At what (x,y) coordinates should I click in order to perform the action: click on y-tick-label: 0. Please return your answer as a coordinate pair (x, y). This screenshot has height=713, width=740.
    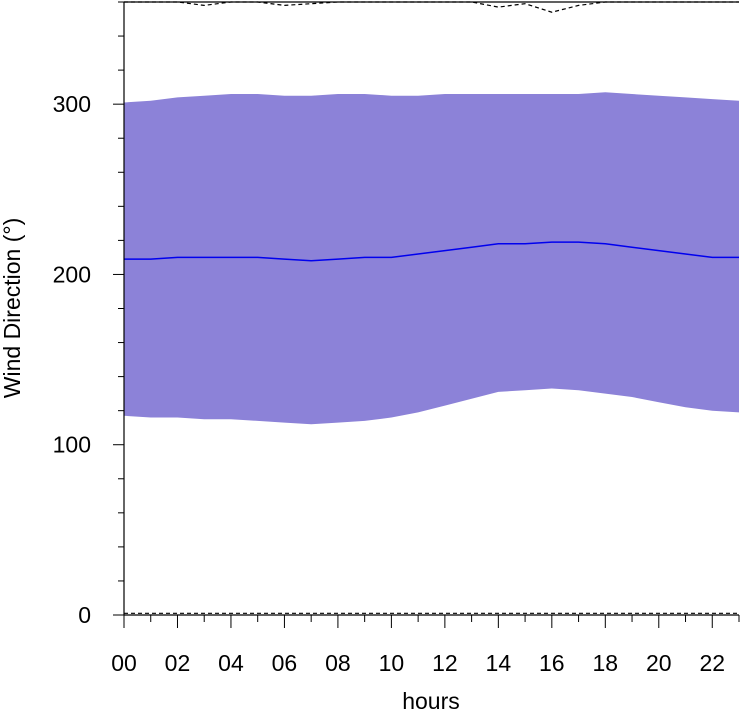
    Looking at the image, I should click on (84, 615).